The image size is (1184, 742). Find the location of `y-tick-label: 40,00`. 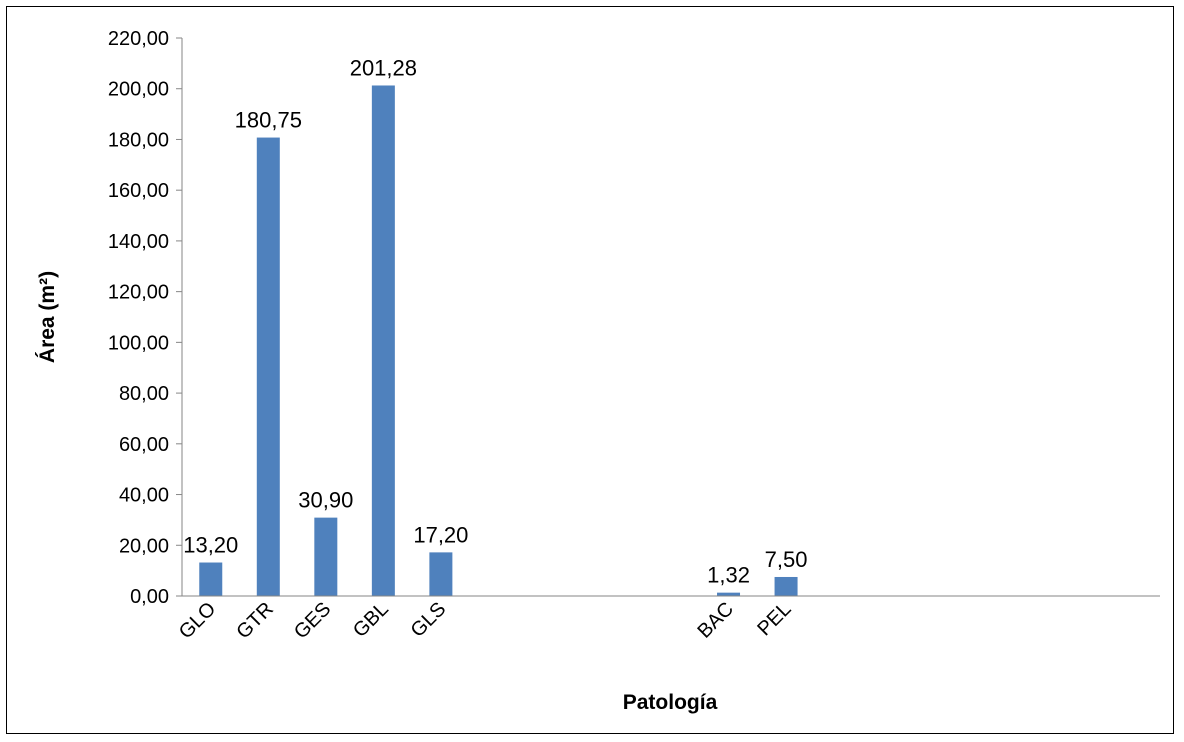

y-tick-label: 40,00 is located at coordinates (144, 496).